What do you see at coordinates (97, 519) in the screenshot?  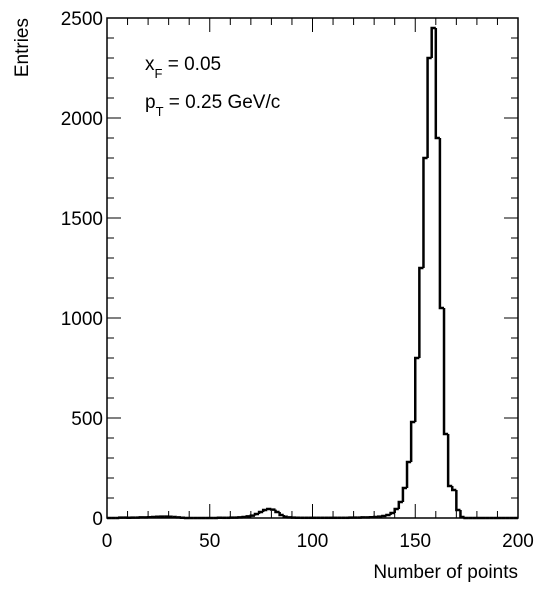 I see `y-tick-label: 0` at bounding box center [97, 519].